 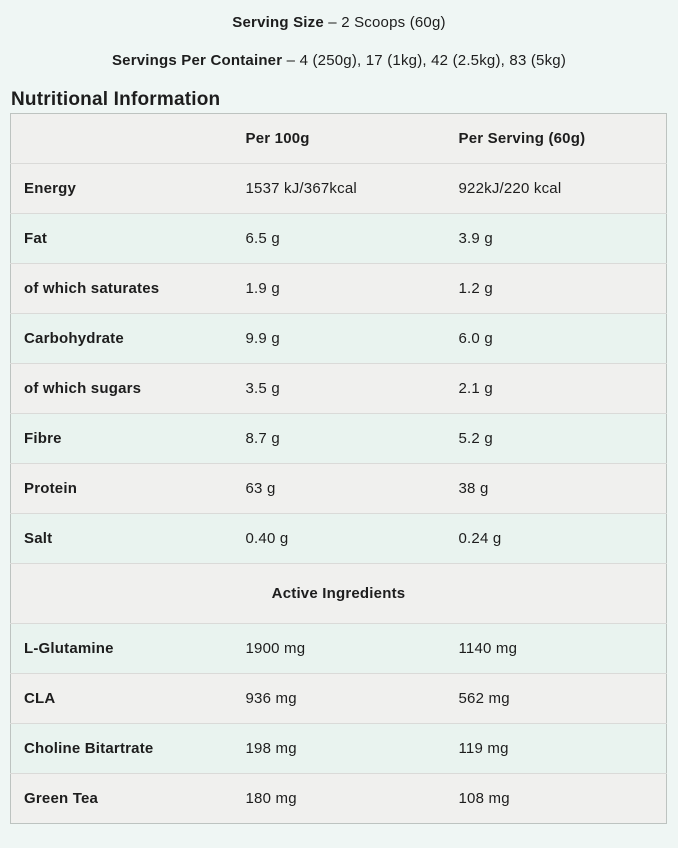 I want to click on per-serving-value: 38 g, so click(x=556, y=488).